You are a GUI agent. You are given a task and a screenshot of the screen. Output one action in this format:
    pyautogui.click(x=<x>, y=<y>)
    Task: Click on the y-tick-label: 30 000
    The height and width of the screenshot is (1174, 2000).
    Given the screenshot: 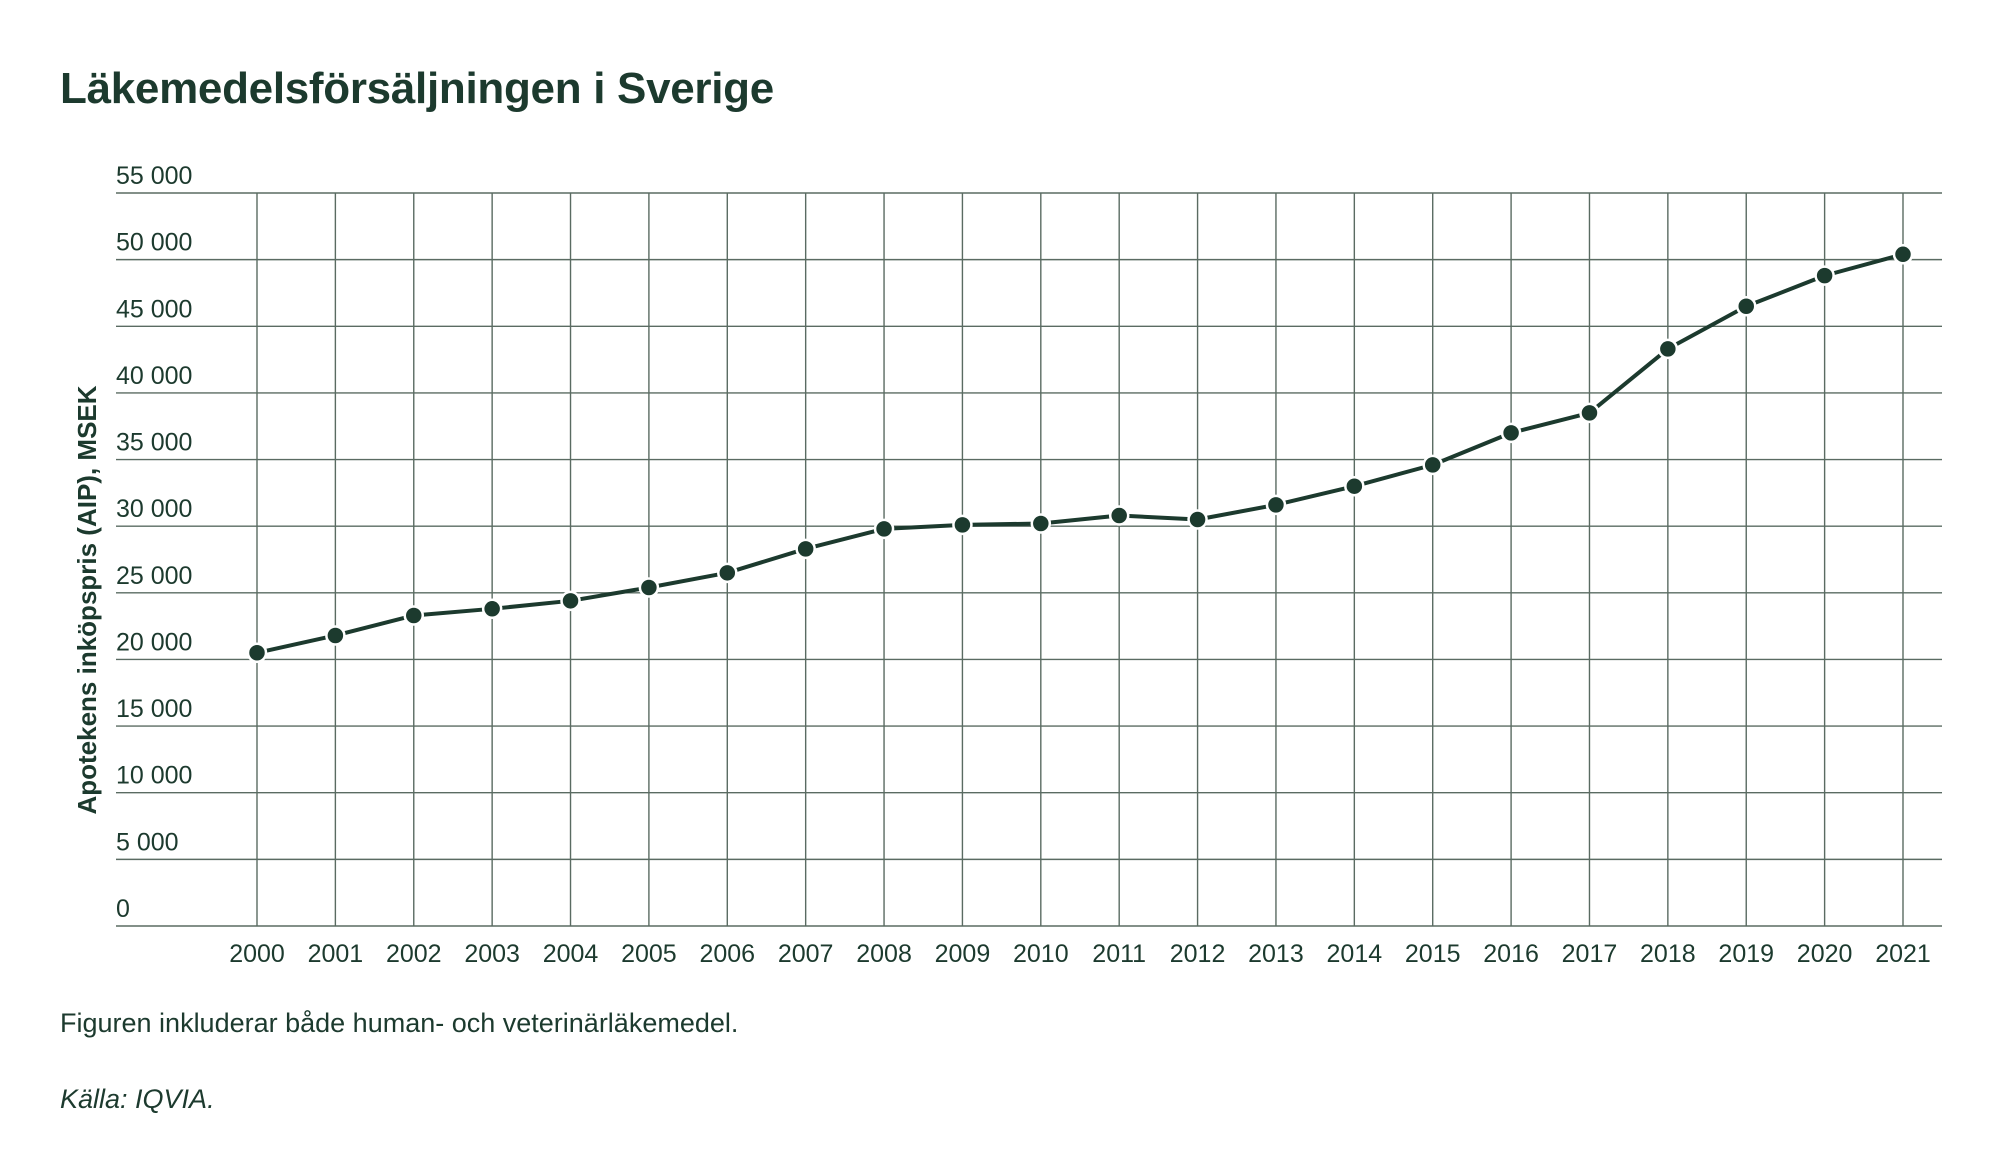 What is the action you would take?
    pyautogui.click(x=154, y=509)
    